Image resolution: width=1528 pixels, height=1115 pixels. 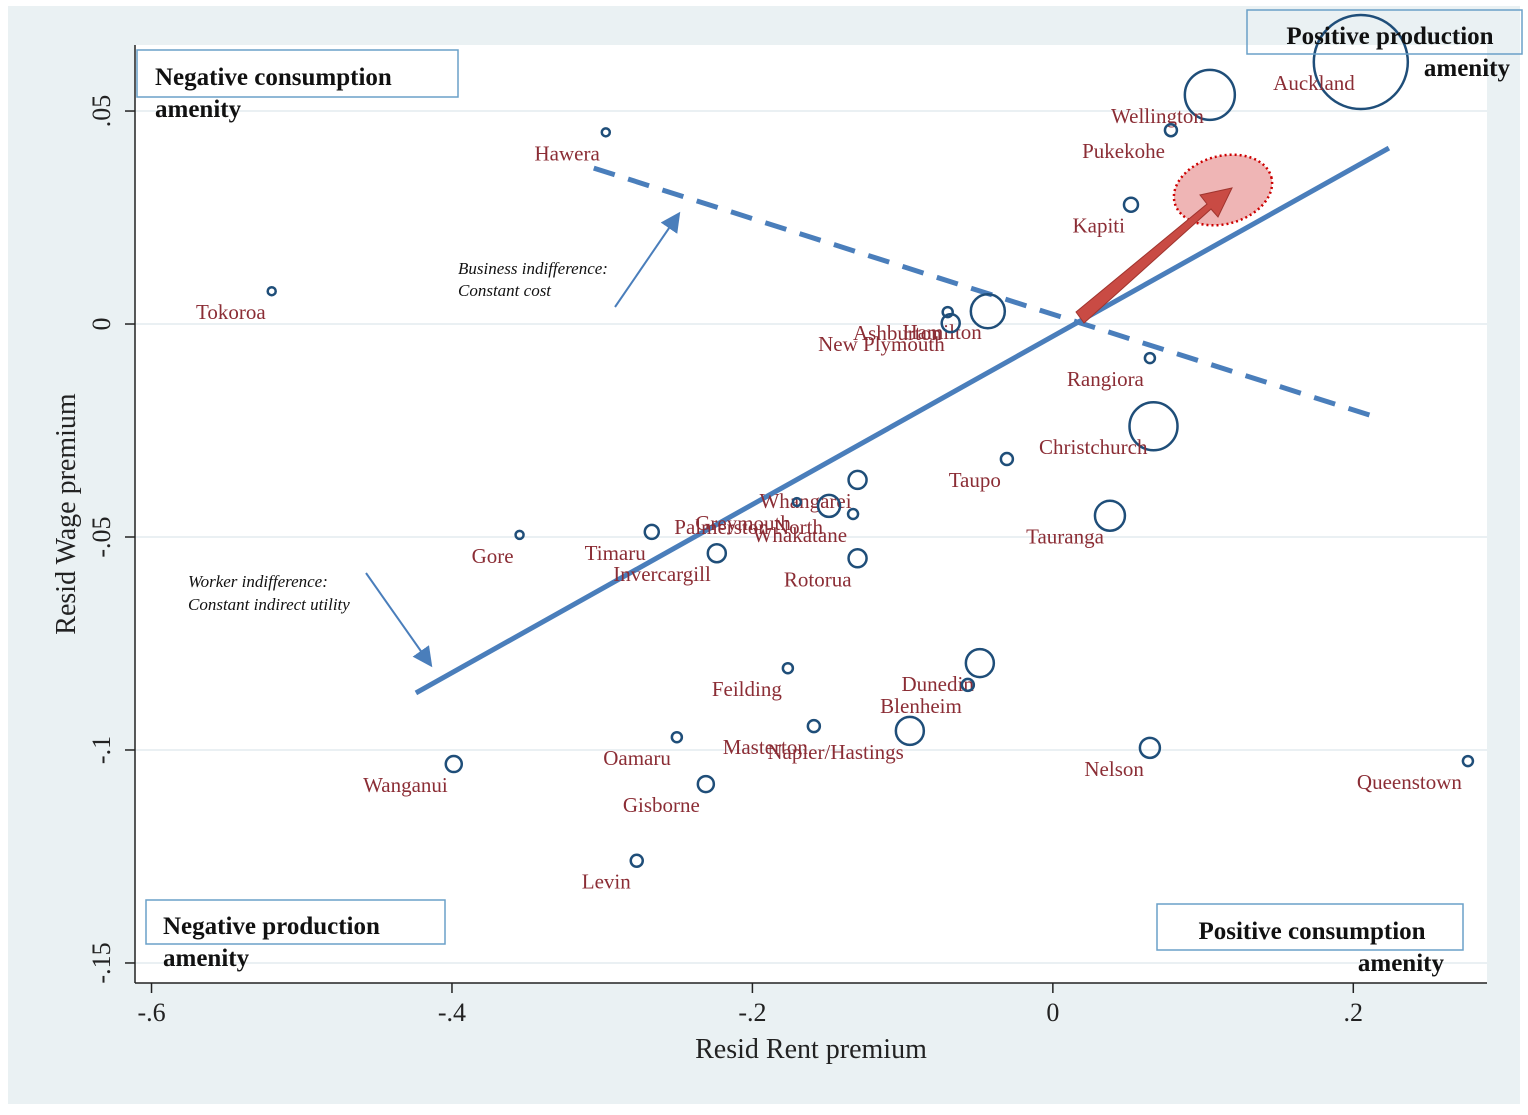 I want to click on point-label: Christchurch, so click(x=1093, y=447).